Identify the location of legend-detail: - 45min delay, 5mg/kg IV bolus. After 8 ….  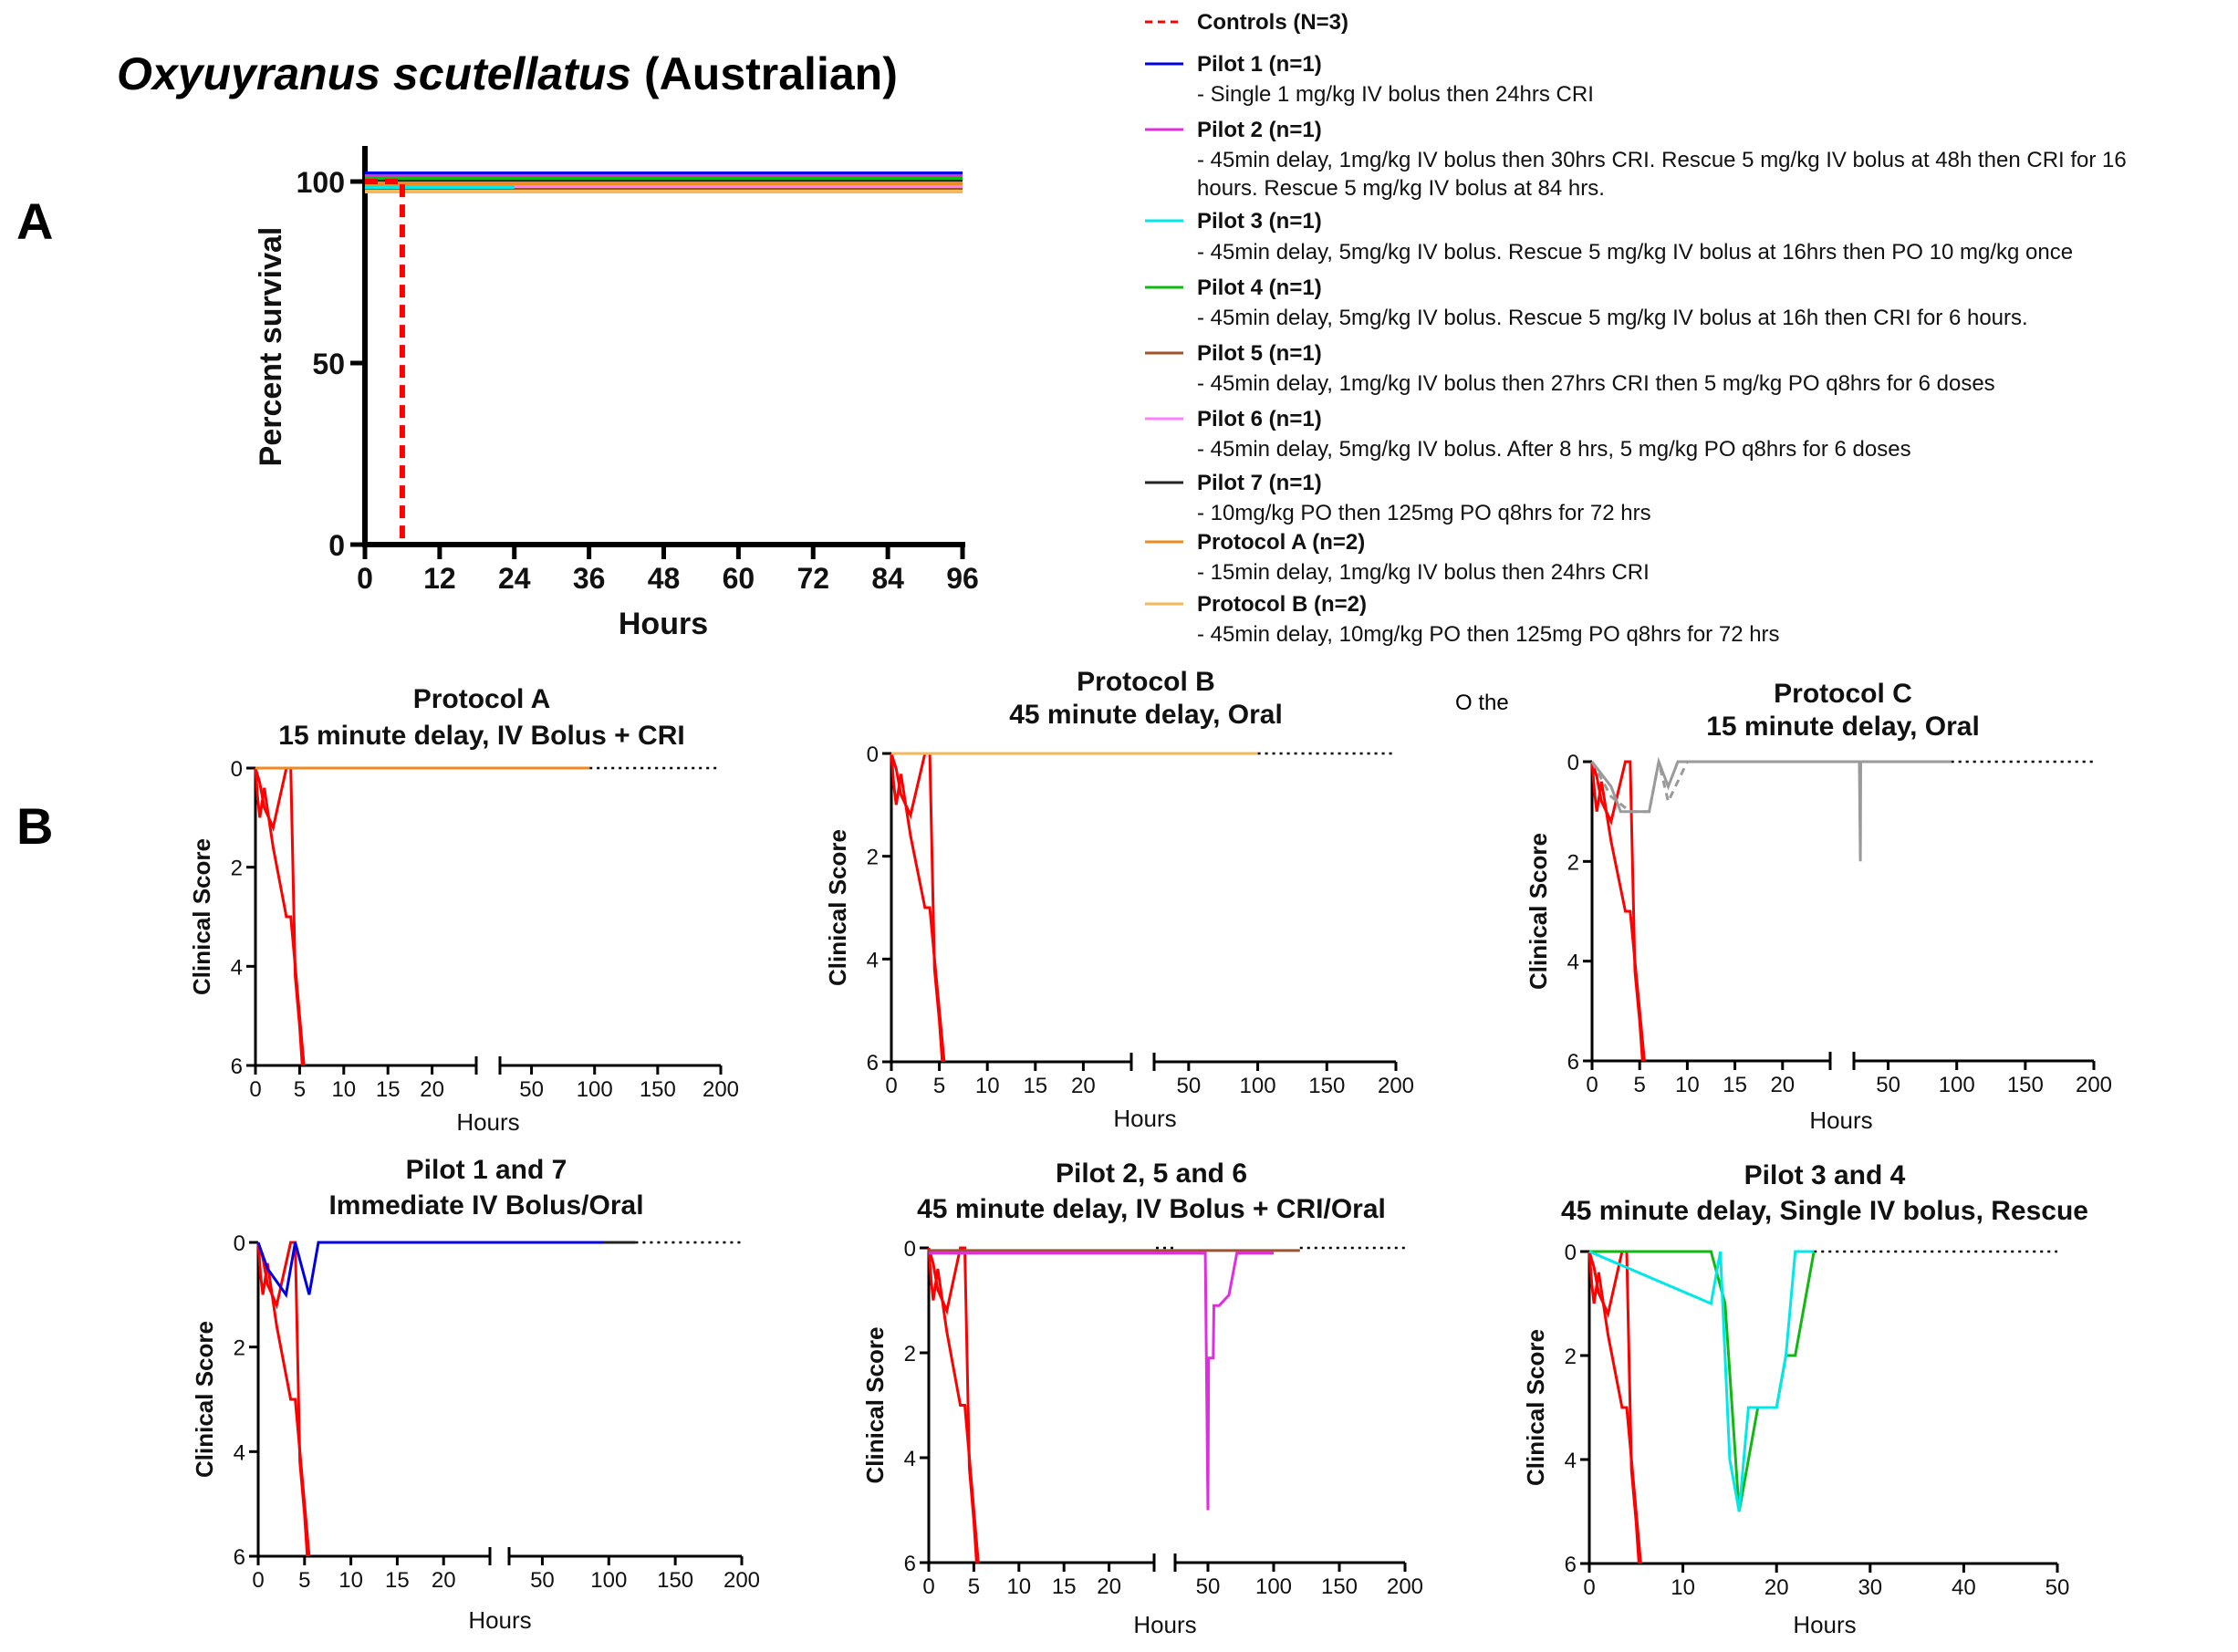
(1554, 450).